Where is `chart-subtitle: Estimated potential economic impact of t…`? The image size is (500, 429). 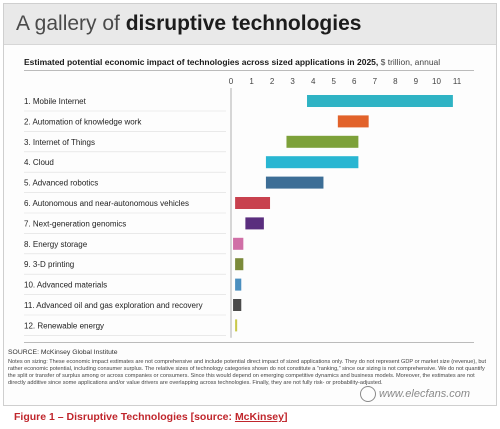 chart-subtitle: Estimated potential economic impact of t… is located at coordinates (232, 62).